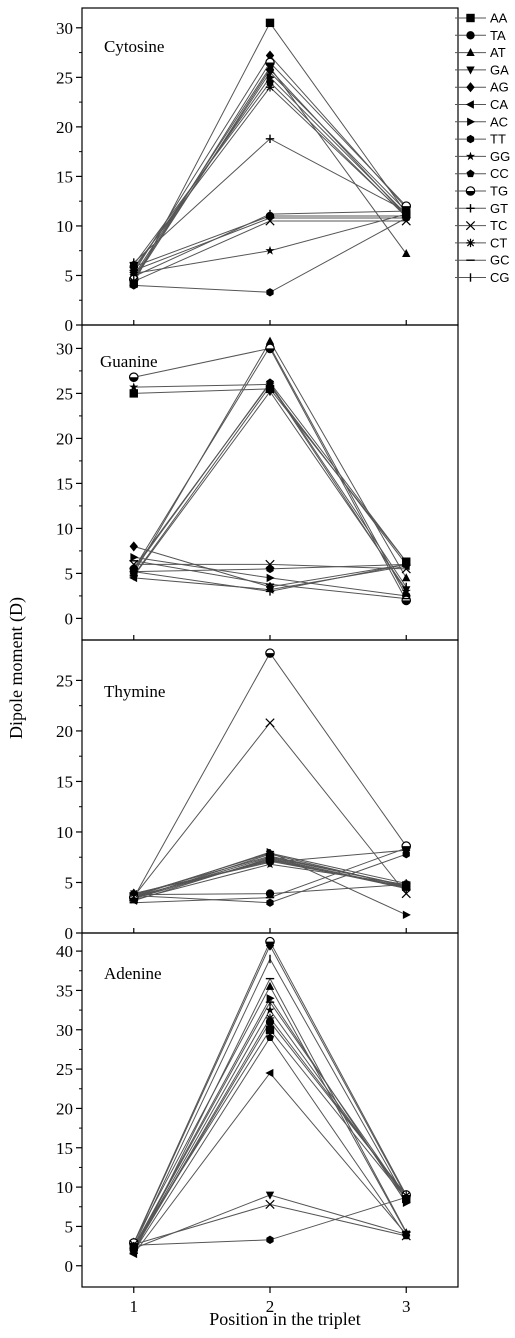 The height and width of the screenshot is (1338, 515). I want to click on legend-label: AC, so click(499, 121).